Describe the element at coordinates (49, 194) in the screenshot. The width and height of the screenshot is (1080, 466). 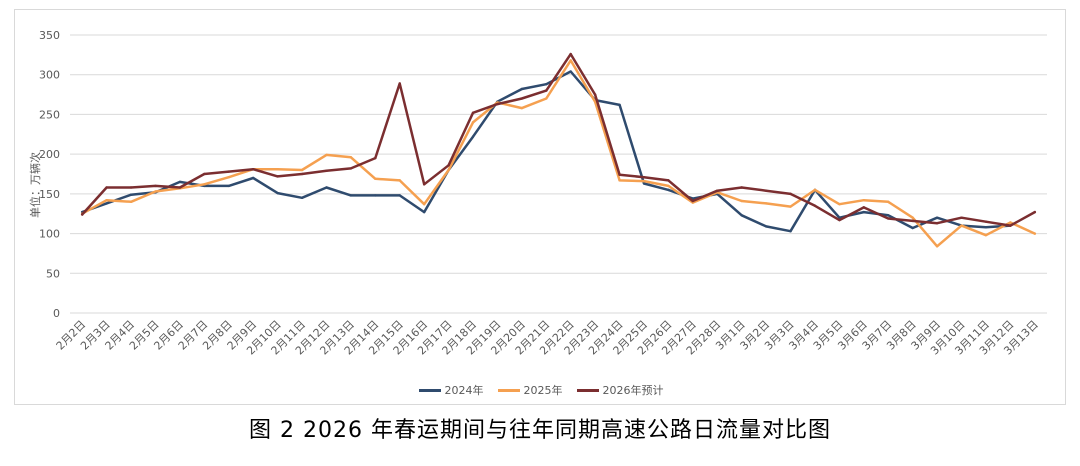
I see `y-tick-label-150: 150` at that location.